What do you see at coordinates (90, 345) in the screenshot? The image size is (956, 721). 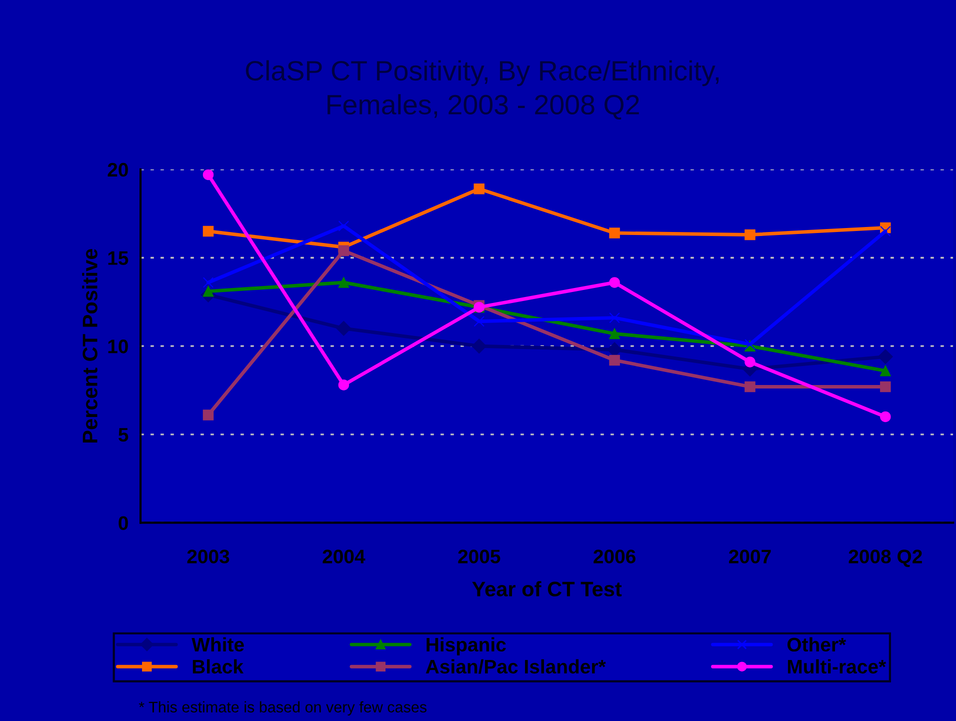 I see `y-axis-title: Percent CT Positive` at bounding box center [90, 345].